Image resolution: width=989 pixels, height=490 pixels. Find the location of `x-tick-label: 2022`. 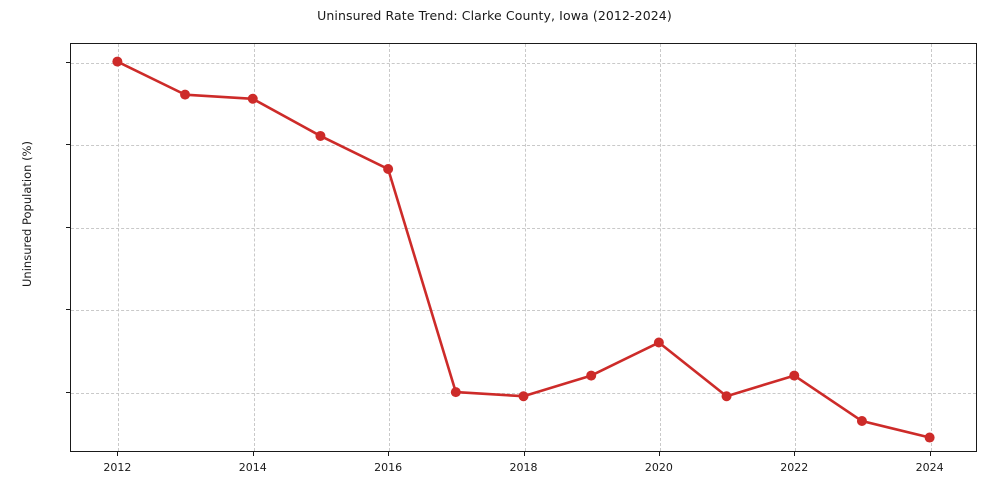

x-tick-label: 2022 is located at coordinates (794, 467).